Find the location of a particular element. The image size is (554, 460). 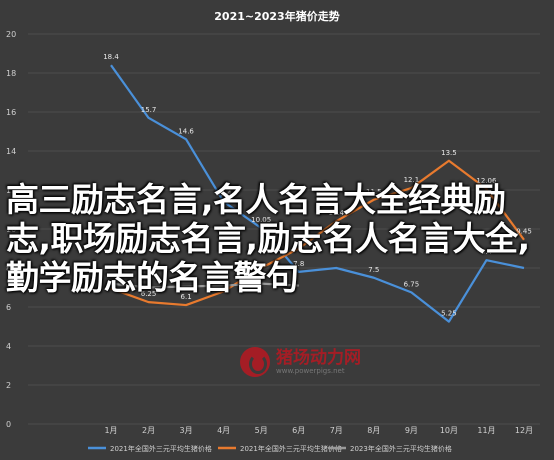

legend-item: 2023年全国外三元平均生猪价格 is located at coordinates (390, 448).